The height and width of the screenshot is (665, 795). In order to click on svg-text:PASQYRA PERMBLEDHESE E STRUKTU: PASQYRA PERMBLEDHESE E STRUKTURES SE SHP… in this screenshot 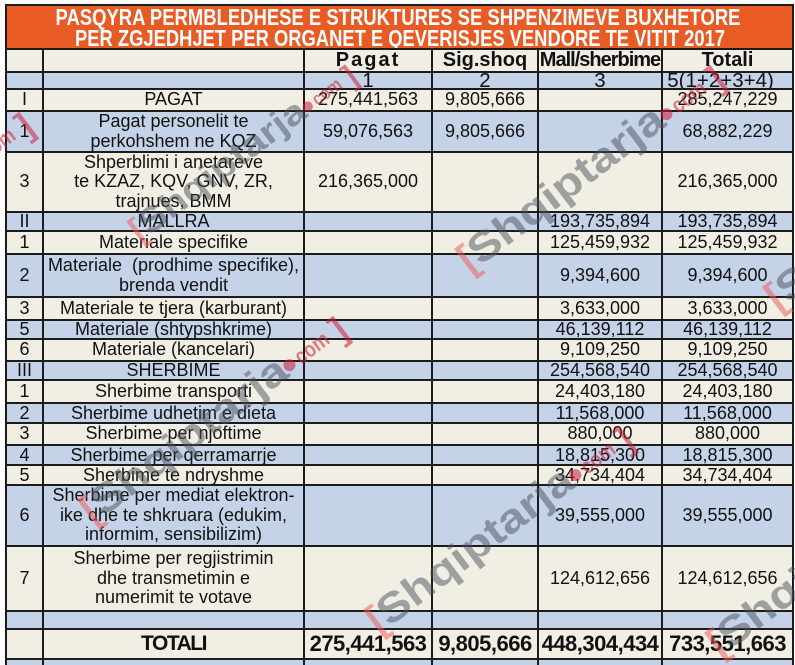, I will do `click(398, 18)`.